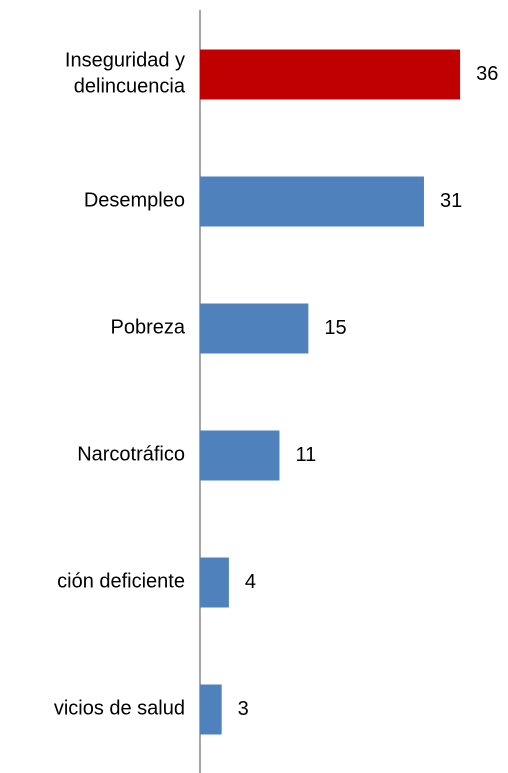 The width and height of the screenshot is (508, 773). What do you see at coordinates (487, 74) in the screenshot?
I see `value-label: 36` at bounding box center [487, 74].